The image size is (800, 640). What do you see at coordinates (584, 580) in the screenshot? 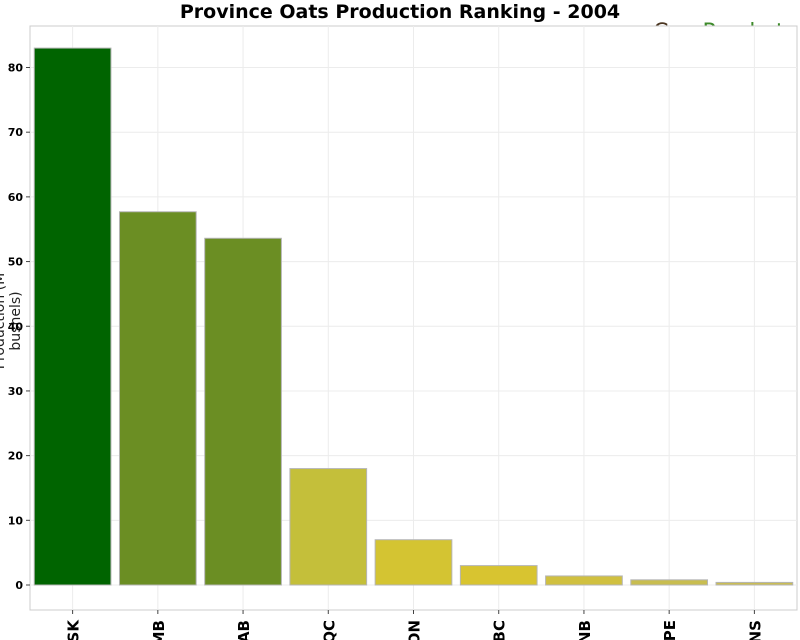
I see `bar-nb` at bounding box center [584, 580].